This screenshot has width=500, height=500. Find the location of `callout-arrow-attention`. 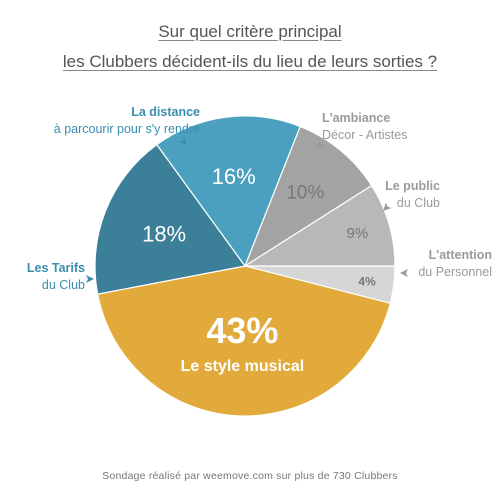

callout-arrow-attention is located at coordinates (404, 273).